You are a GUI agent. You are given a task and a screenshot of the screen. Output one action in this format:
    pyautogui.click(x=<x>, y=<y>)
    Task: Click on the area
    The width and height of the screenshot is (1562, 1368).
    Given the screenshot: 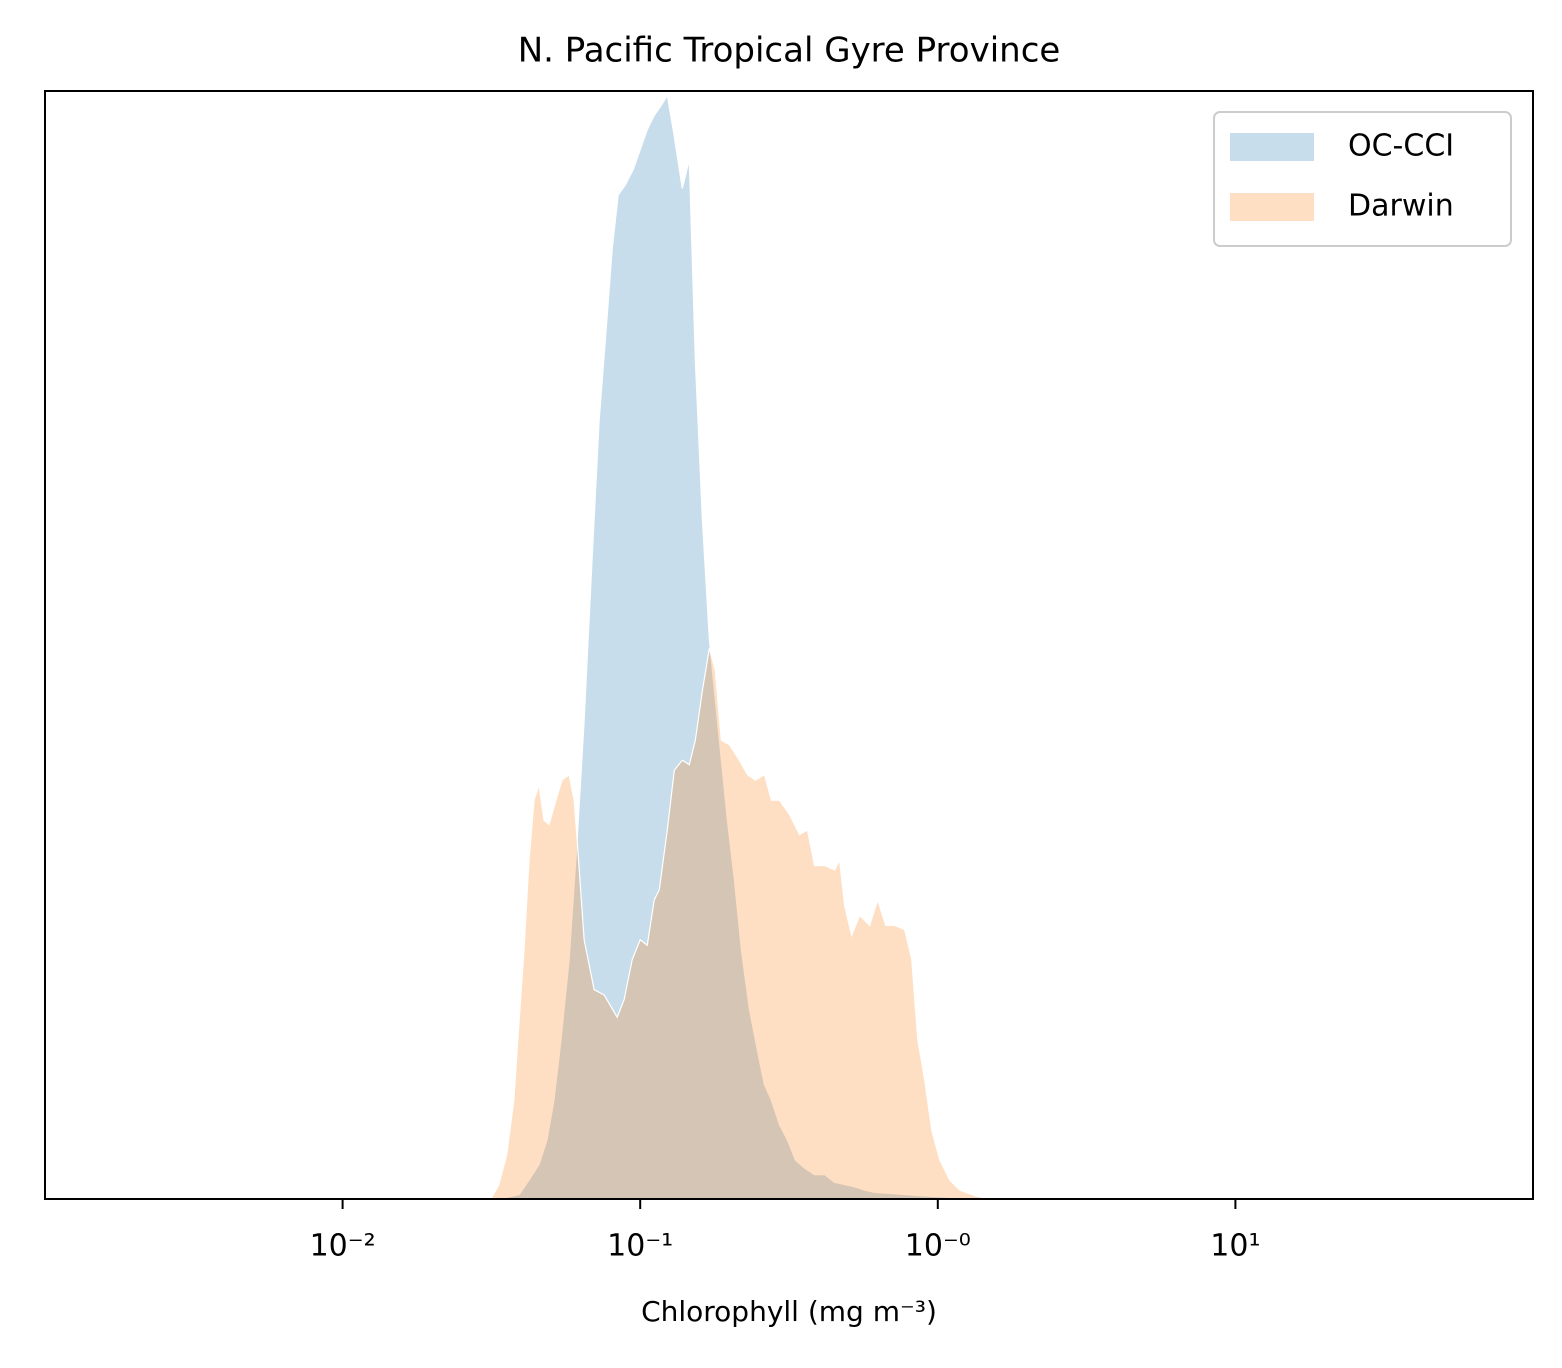 What is the action you would take?
    pyautogui.click(x=739, y=924)
    